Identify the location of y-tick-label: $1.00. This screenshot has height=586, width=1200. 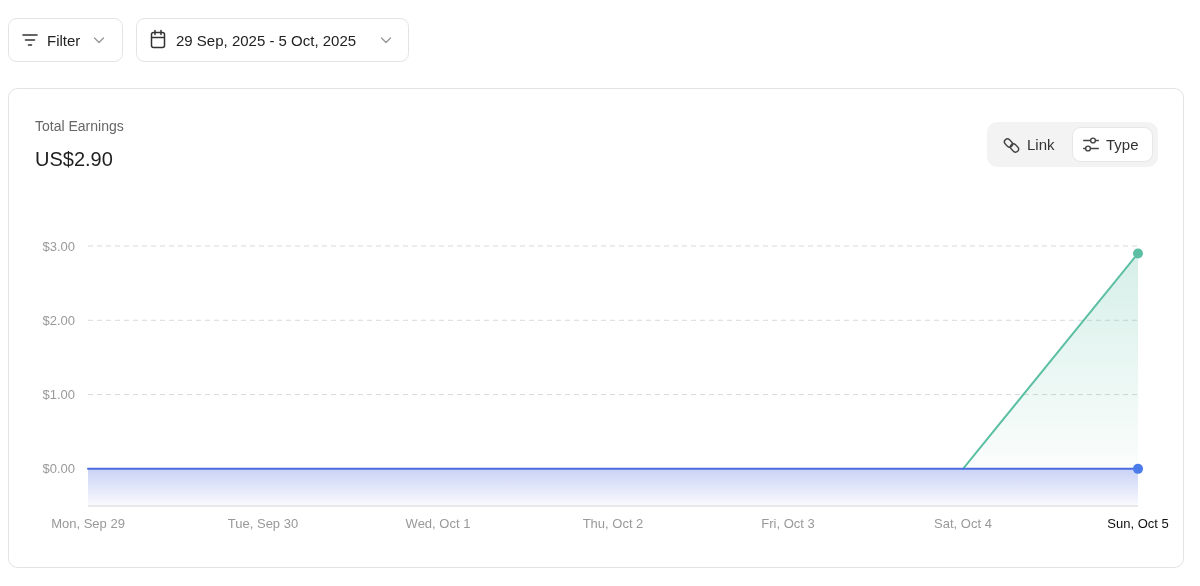
(58, 395).